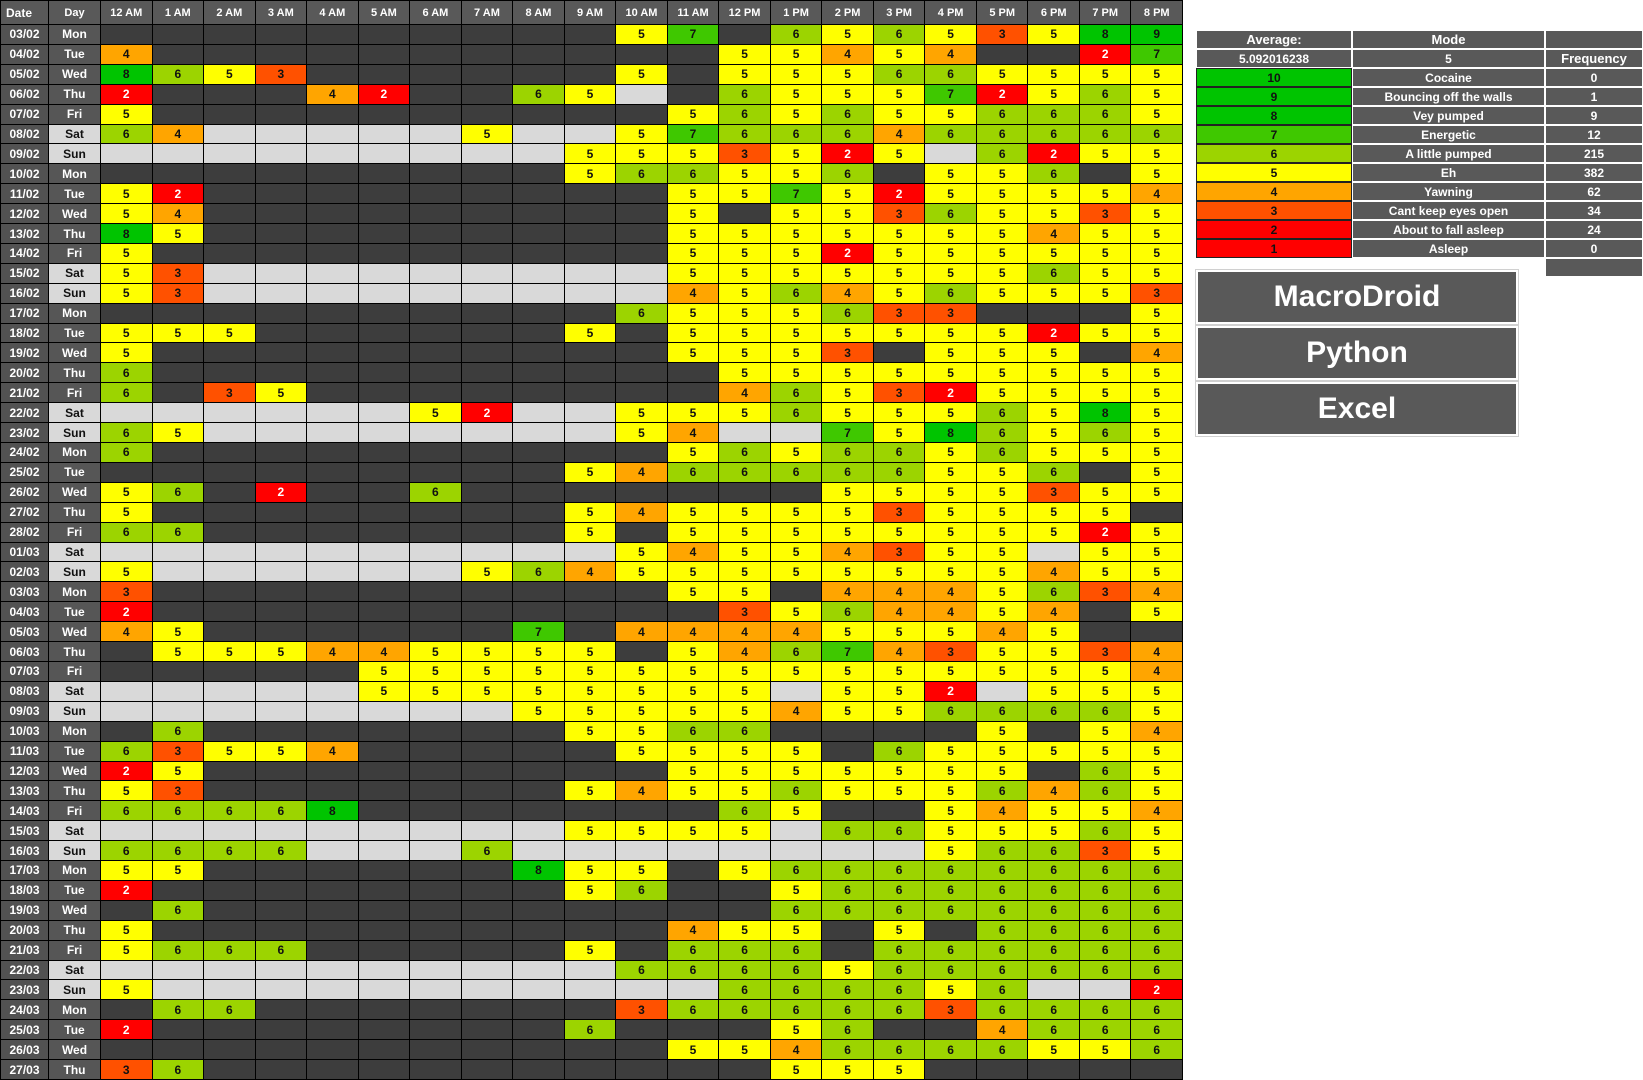  Describe the element at coordinates (74, 1010) in the screenshot. I see `row-header-day: Mon` at that location.